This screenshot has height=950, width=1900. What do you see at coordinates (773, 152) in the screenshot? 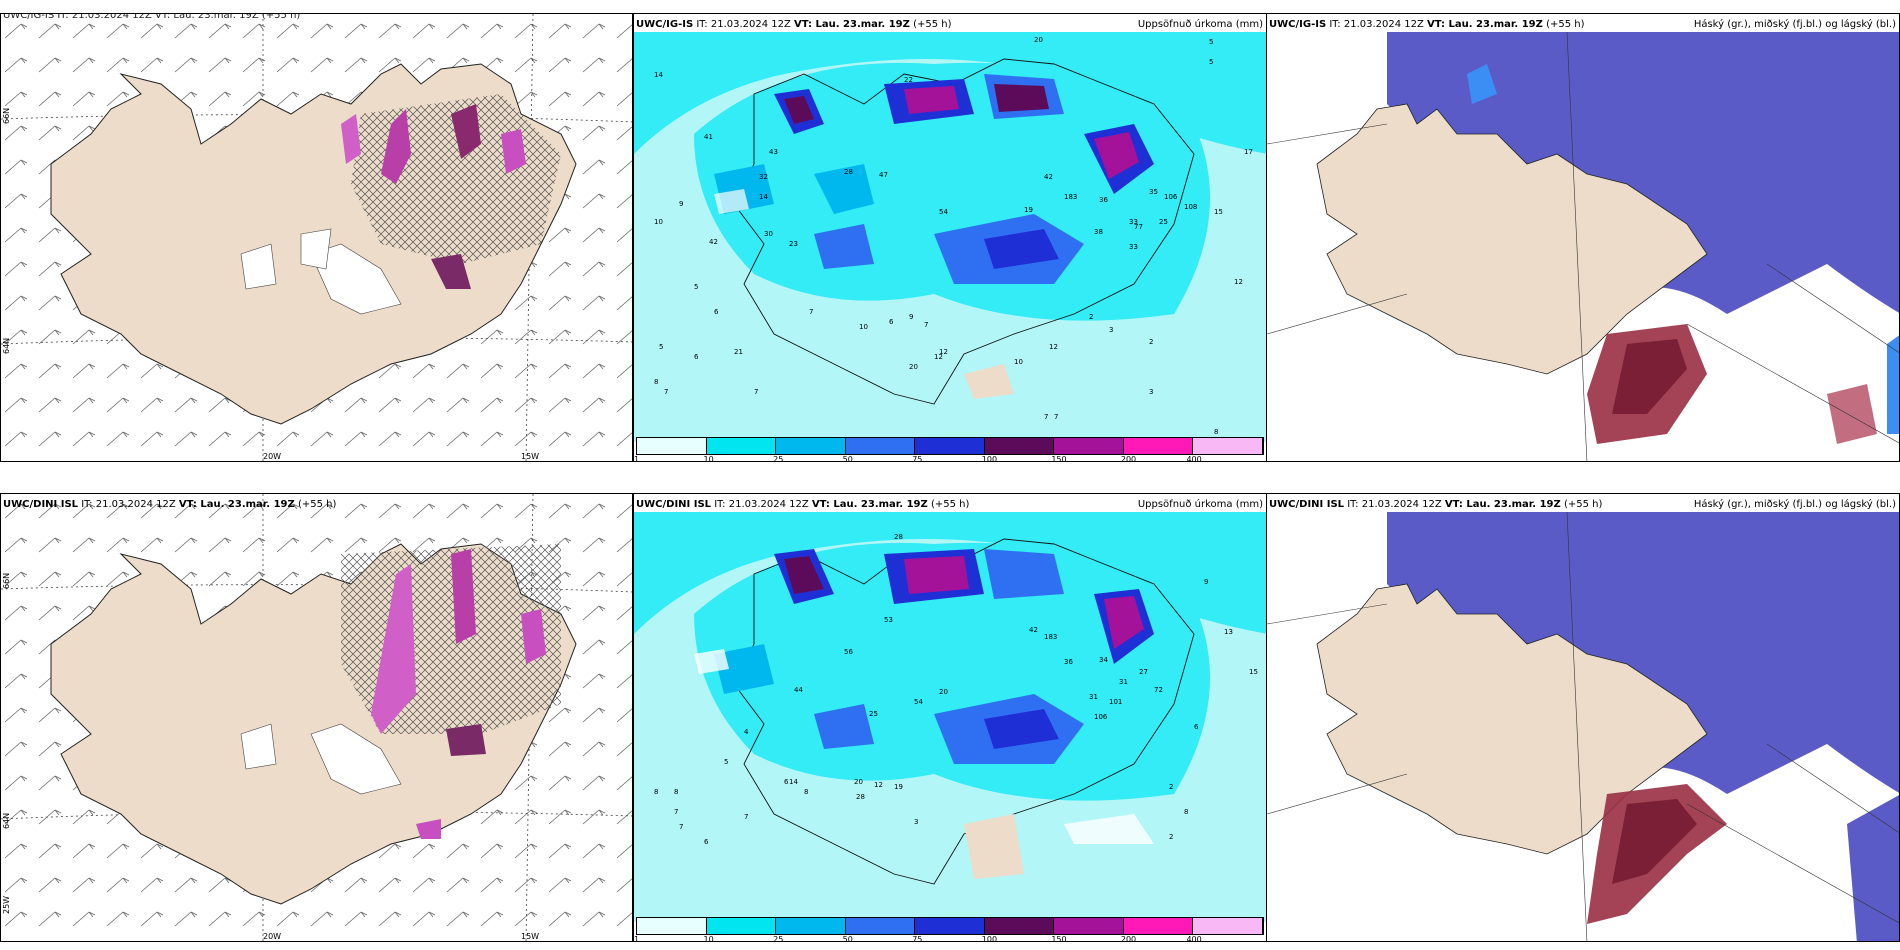
I see `precip-label: 43` at bounding box center [773, 152].